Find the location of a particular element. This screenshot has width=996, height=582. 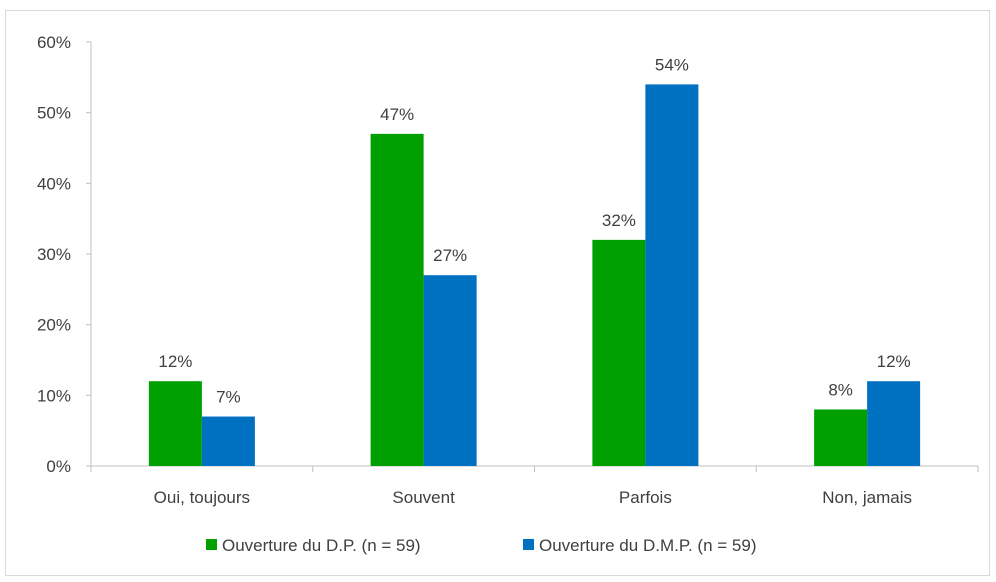

x-axis: Oui, toujours Souvent Parfois Non, jamais is located at coordinates (534, 486).